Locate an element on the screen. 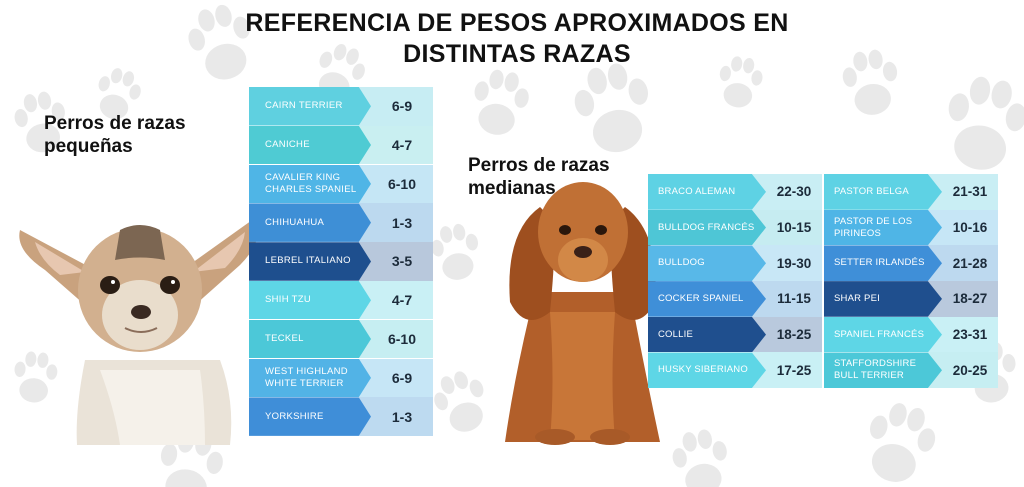 The width and height of the screenshot is (1024, 487). weight-range: 23-31 is located at coordinates (963, 334).